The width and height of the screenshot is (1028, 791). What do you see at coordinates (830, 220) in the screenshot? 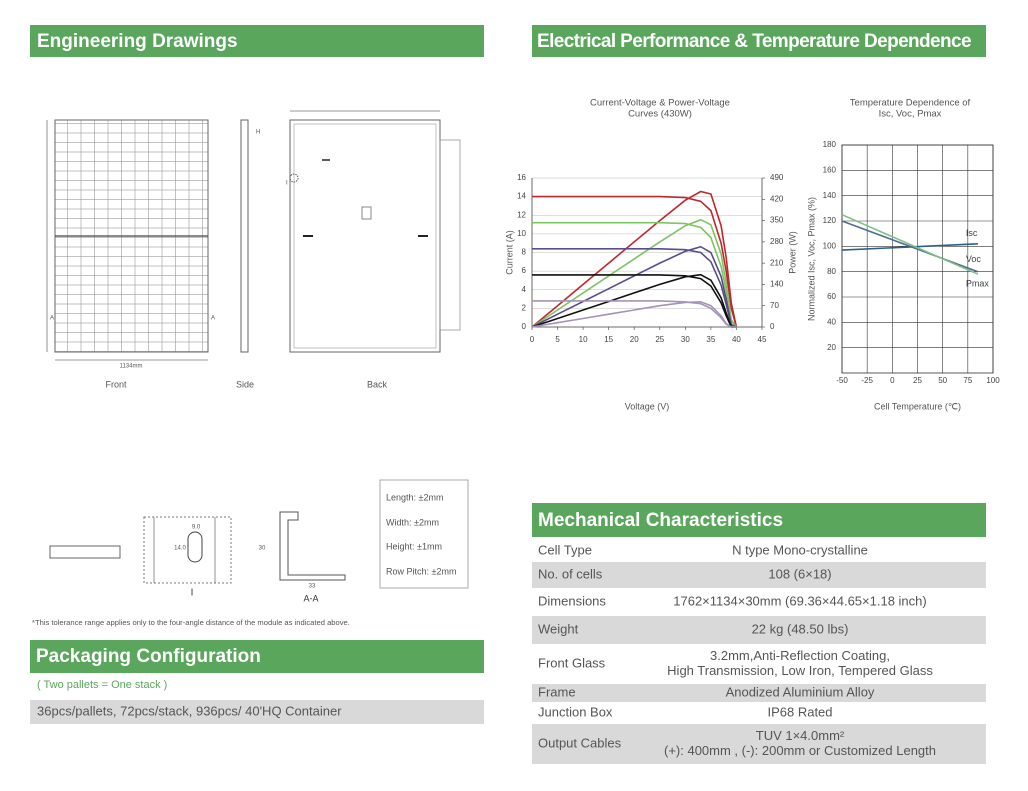
I see `y-tick-label: 120` at bounding box center [830, 220].